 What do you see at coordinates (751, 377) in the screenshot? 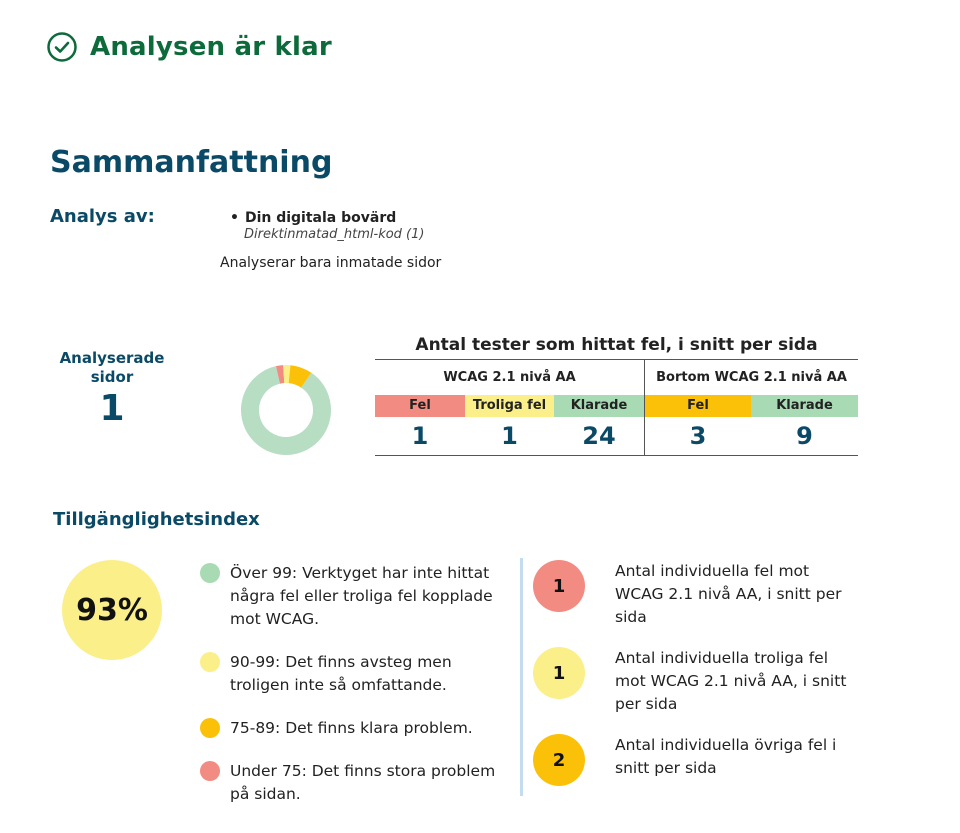
I see `group-label-beyond-wcag: Bortom WCAG 2.1 nivå AA` at bounding box center [751, 377].